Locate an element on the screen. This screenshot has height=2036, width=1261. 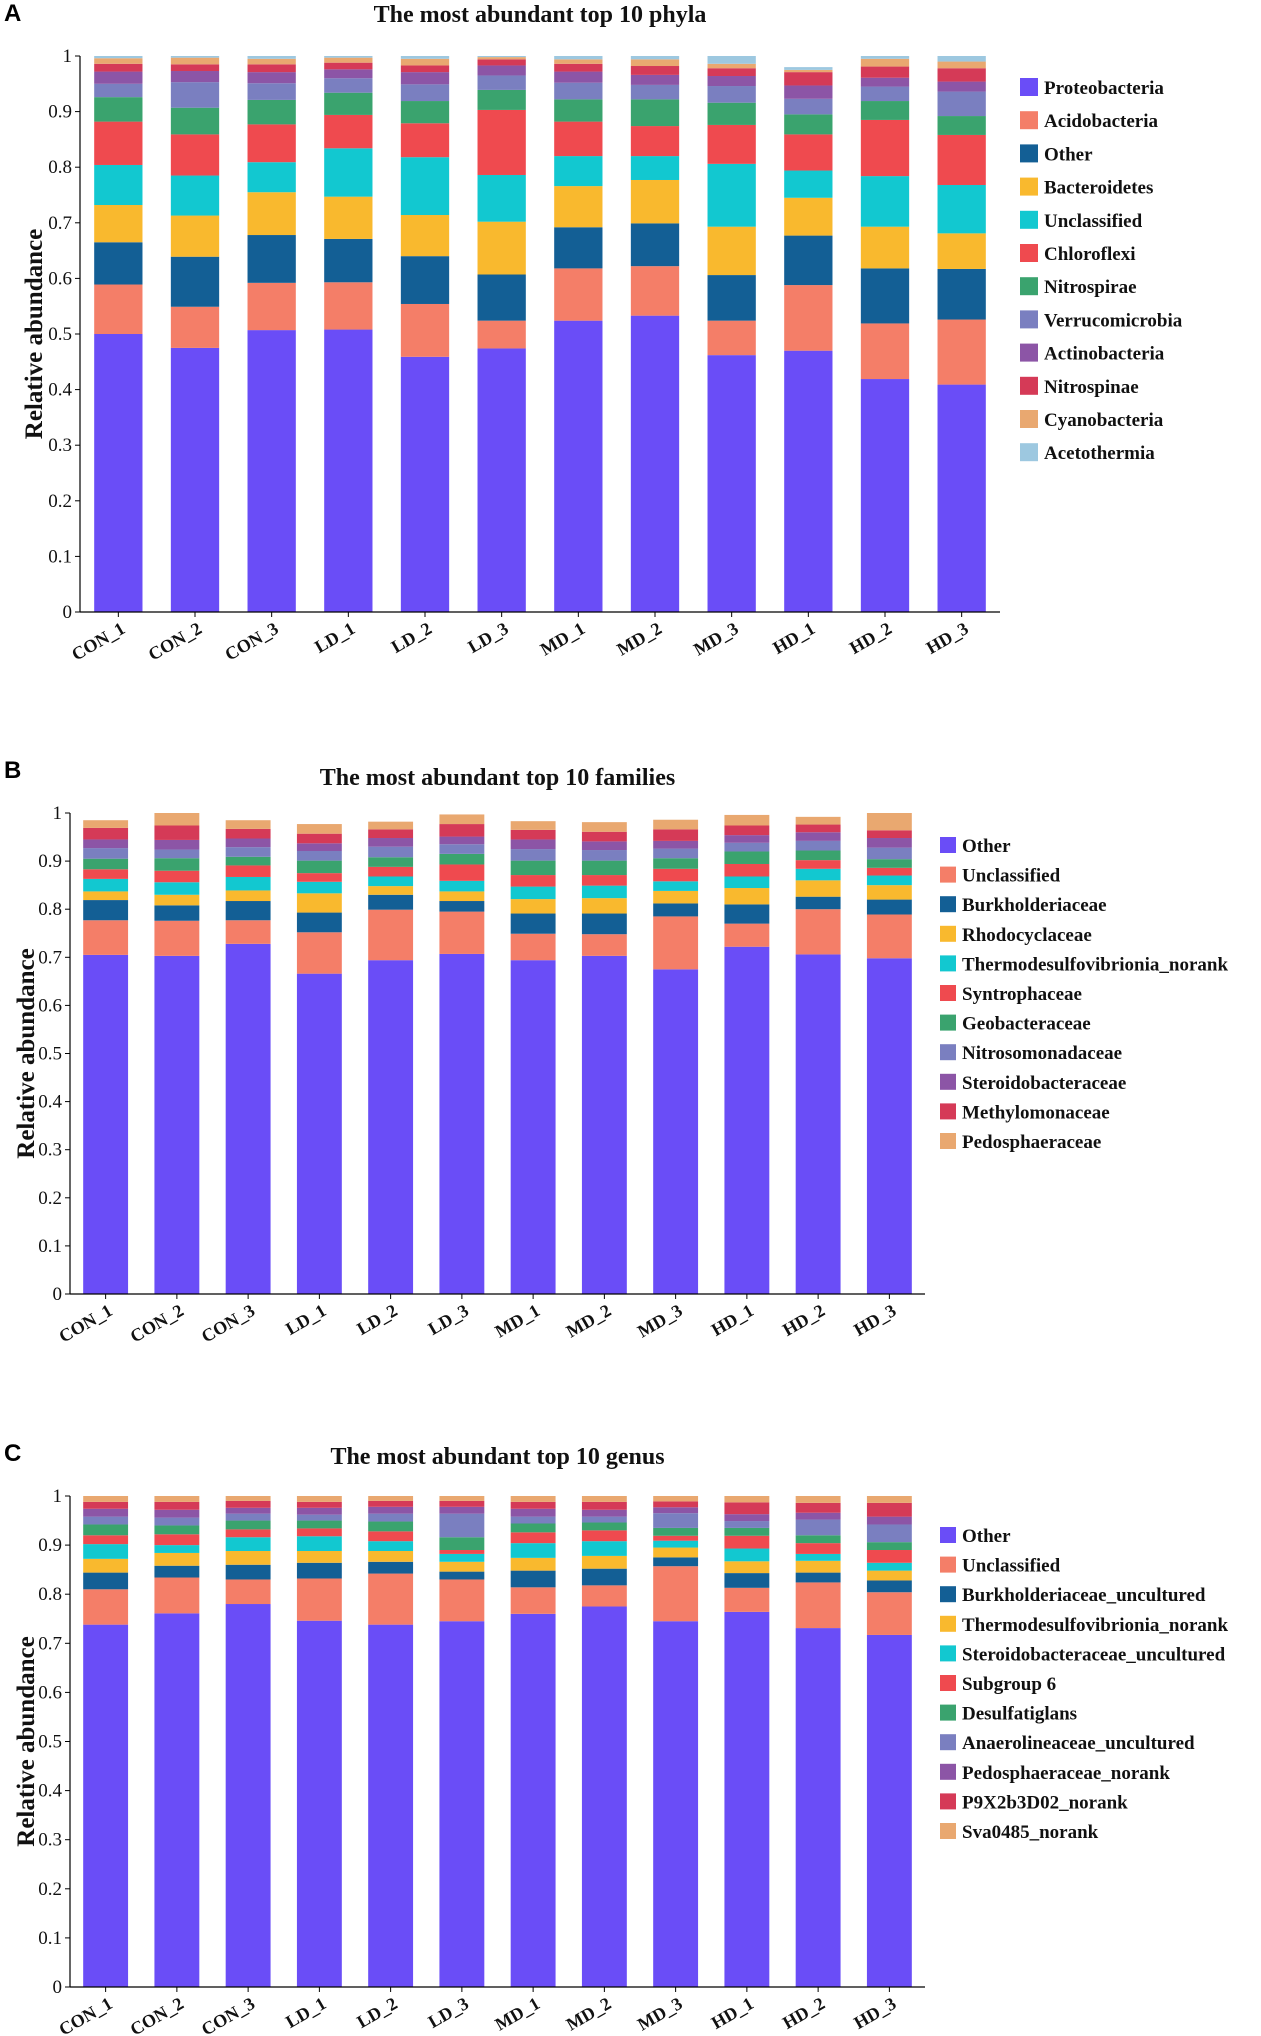
legend-label: Cyanobacteria is located at coordinates (1104, 420).